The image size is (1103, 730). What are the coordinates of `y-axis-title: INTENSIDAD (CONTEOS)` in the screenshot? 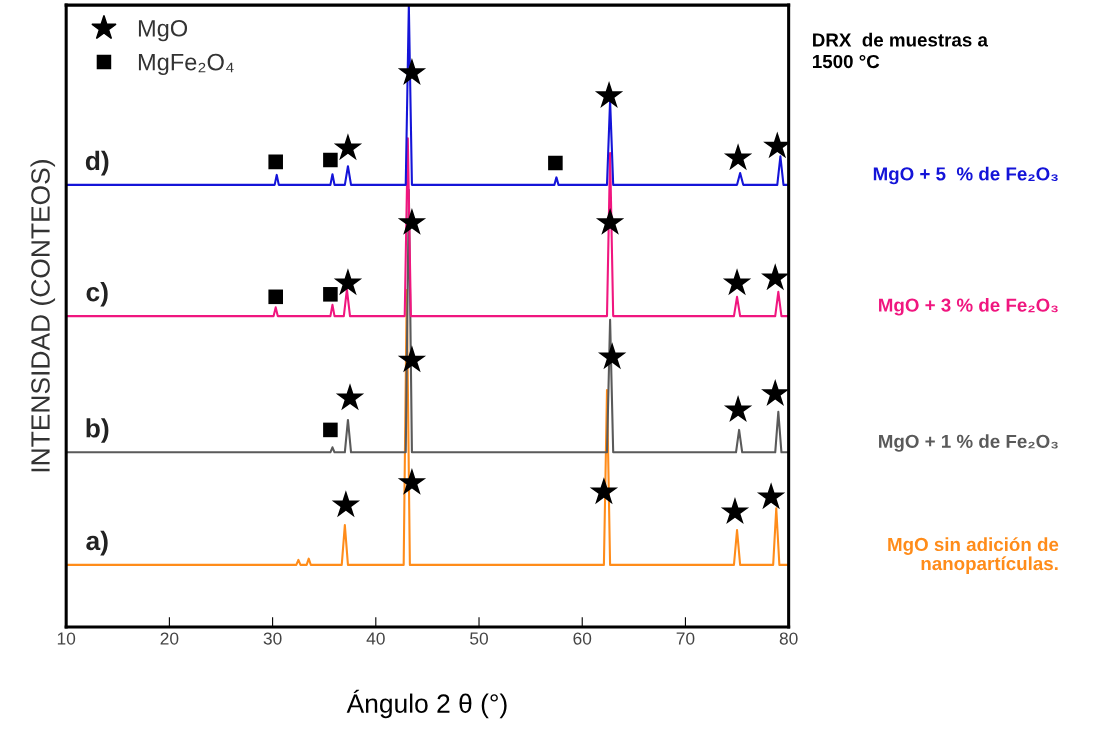 It's located at (43, 316).